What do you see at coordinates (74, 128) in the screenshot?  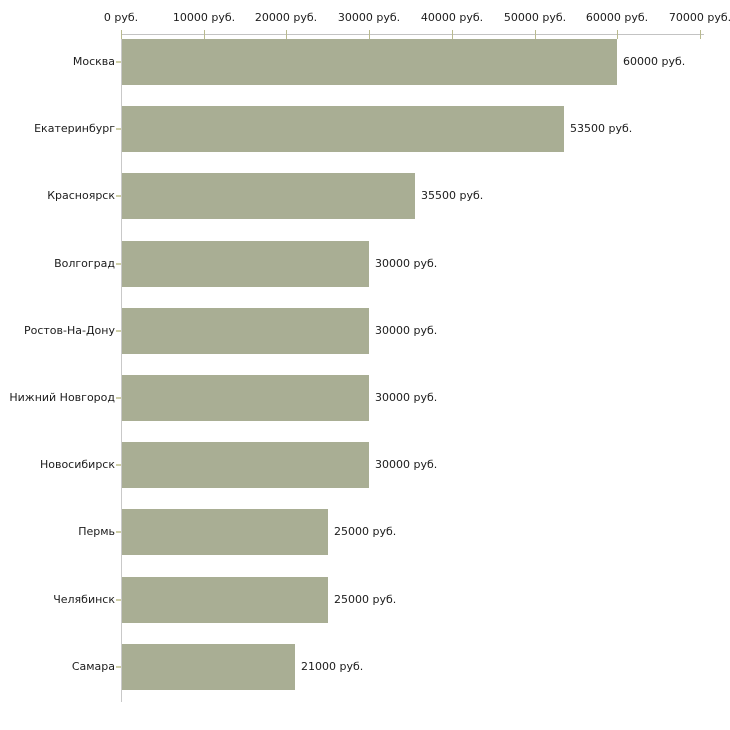 I see `category-label: Екатеринбург` at bounding box center [74, 128].